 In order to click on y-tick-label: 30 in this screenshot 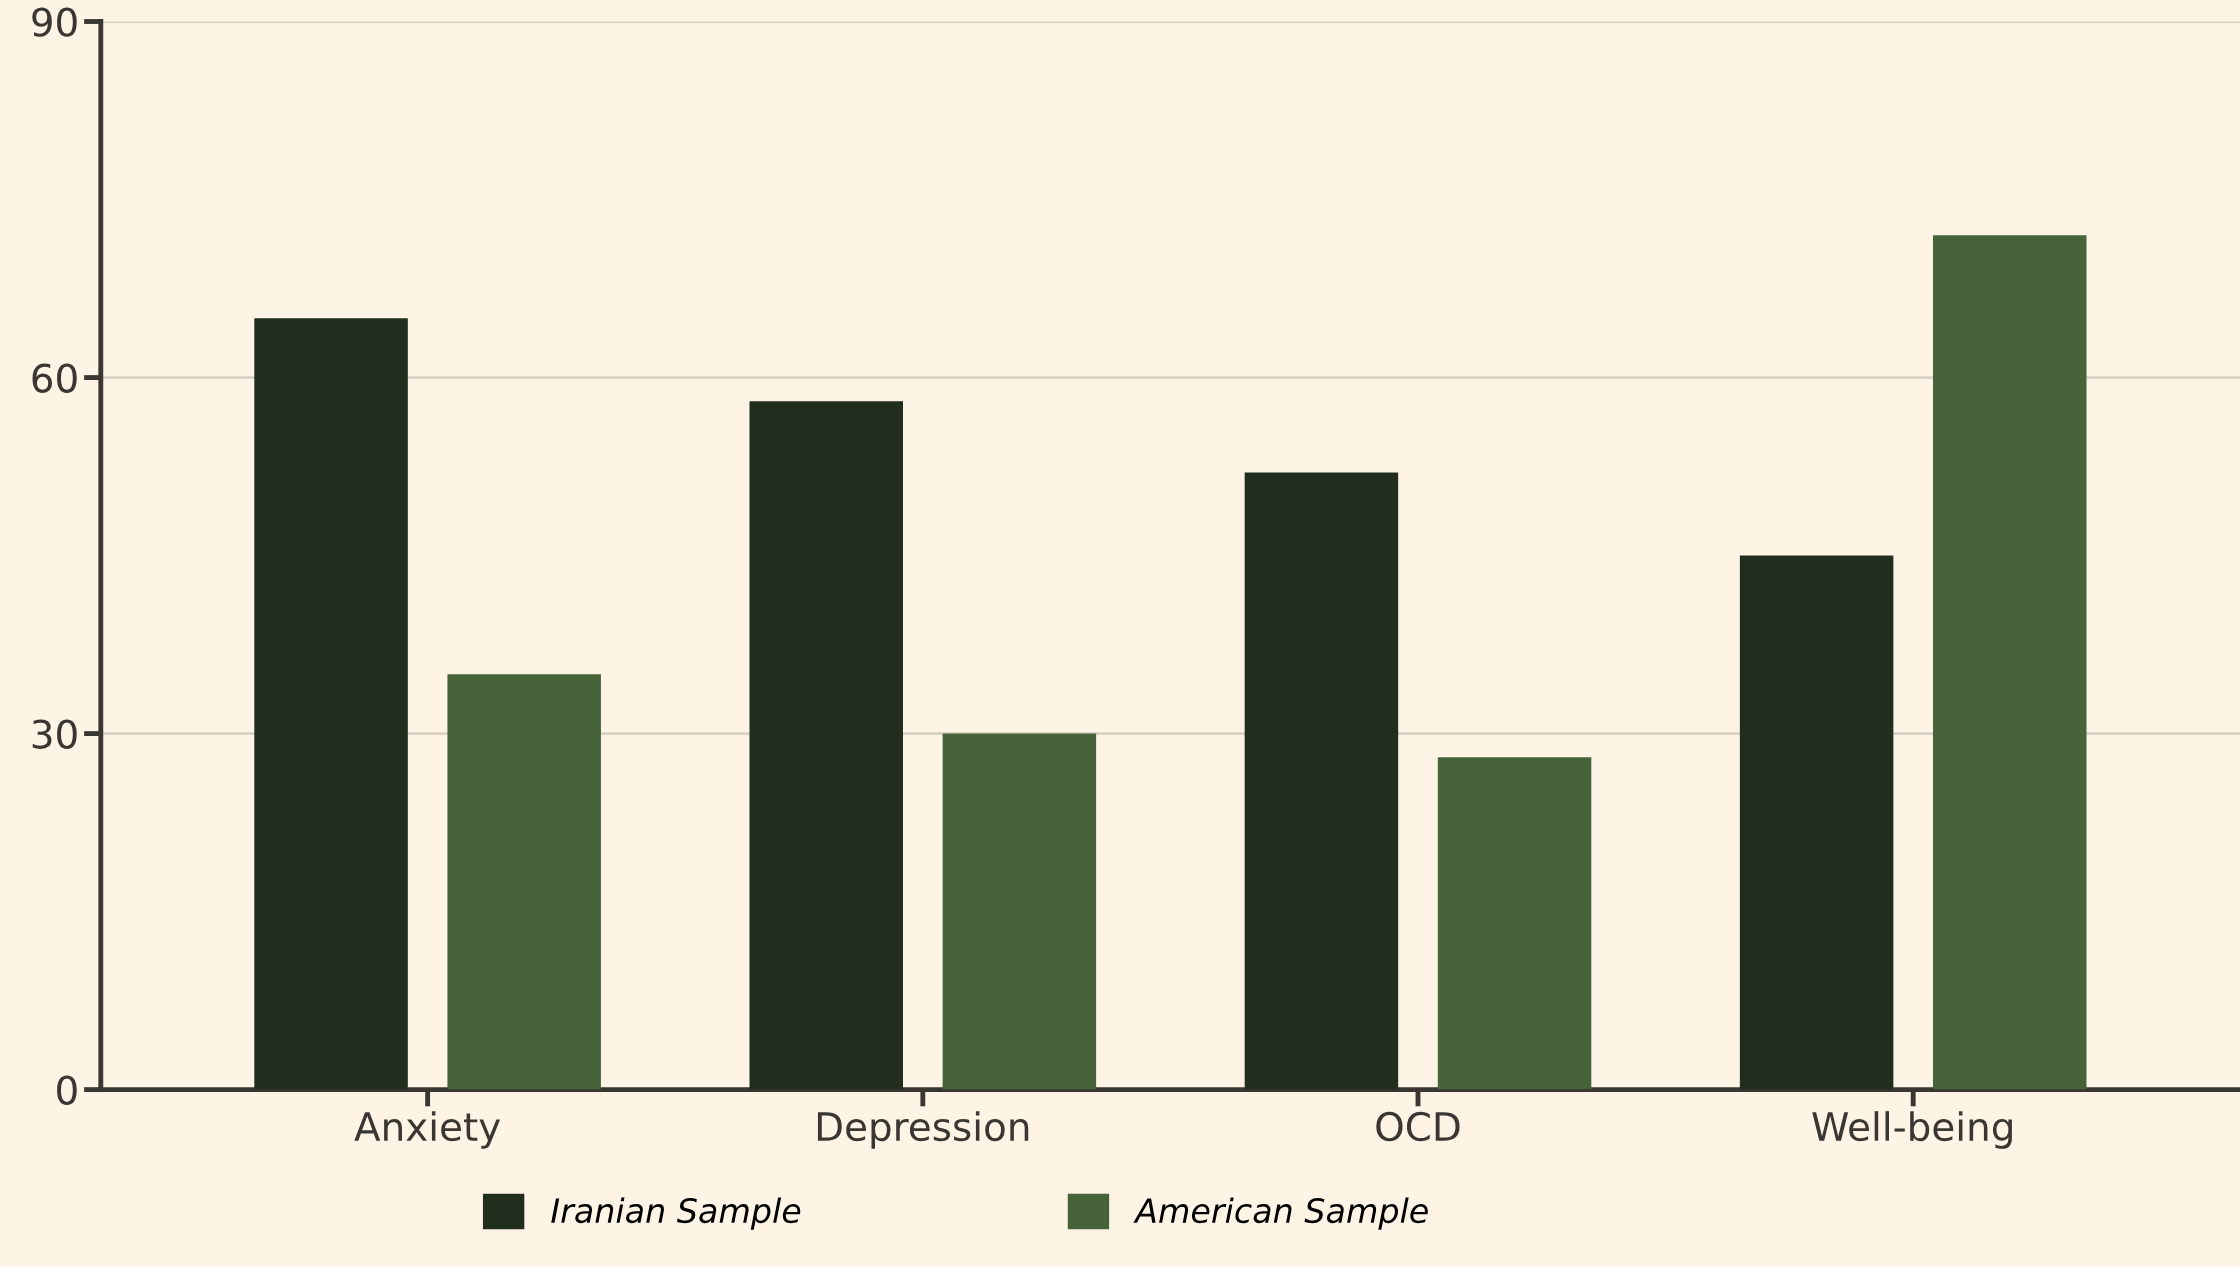, I will do `click(54, 734)`.